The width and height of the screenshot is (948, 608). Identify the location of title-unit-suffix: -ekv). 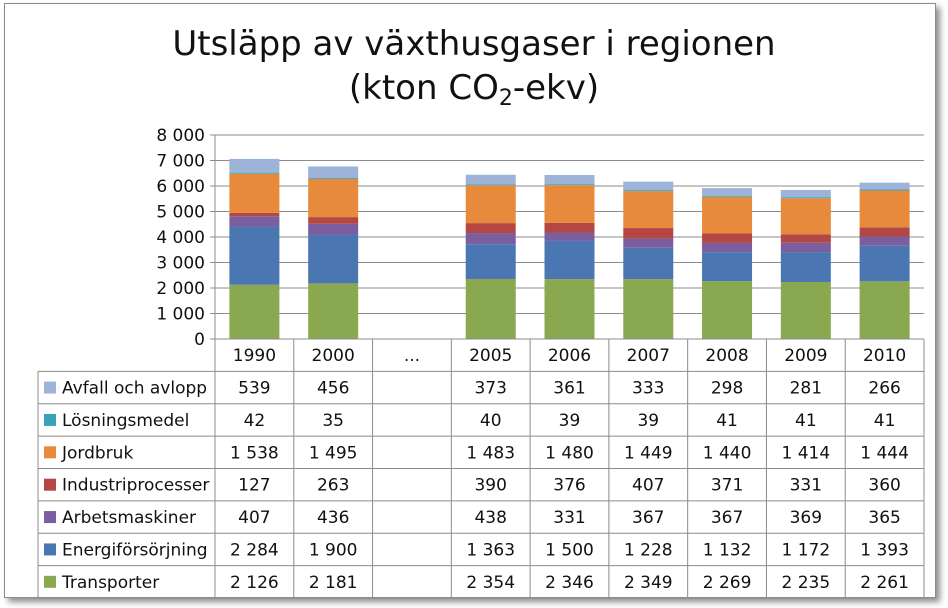
(556, 88).